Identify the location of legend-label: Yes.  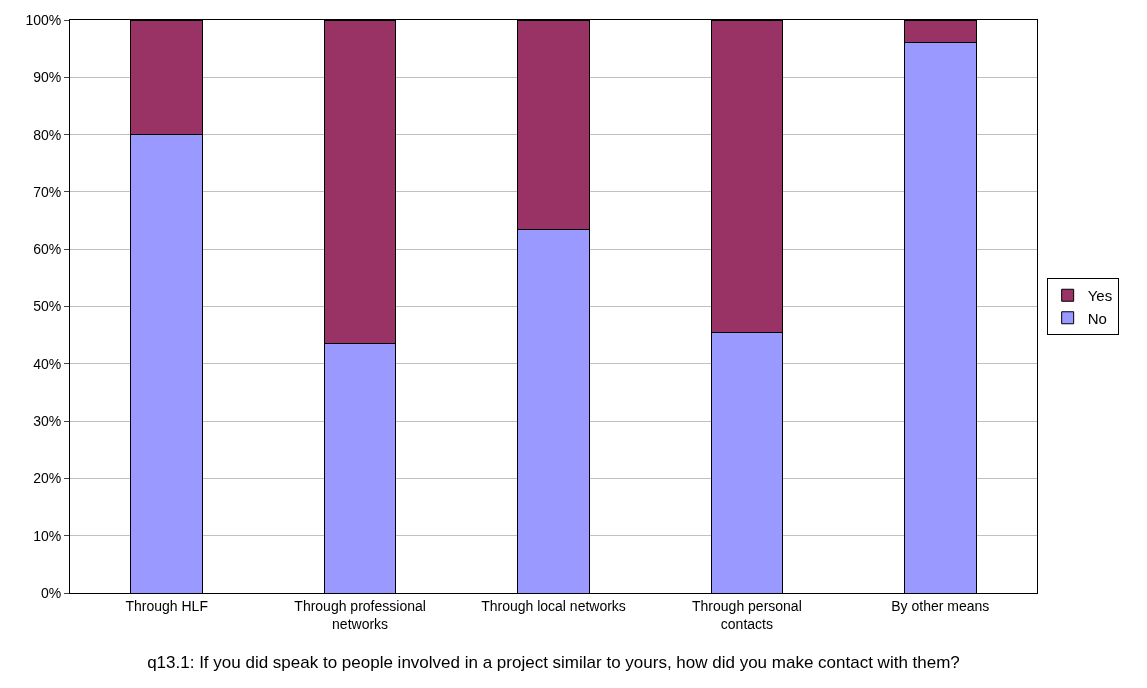
(1100, 296).